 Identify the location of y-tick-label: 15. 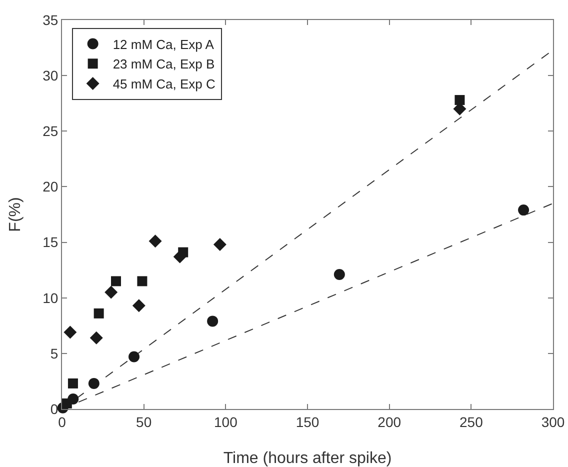
(50, 242).